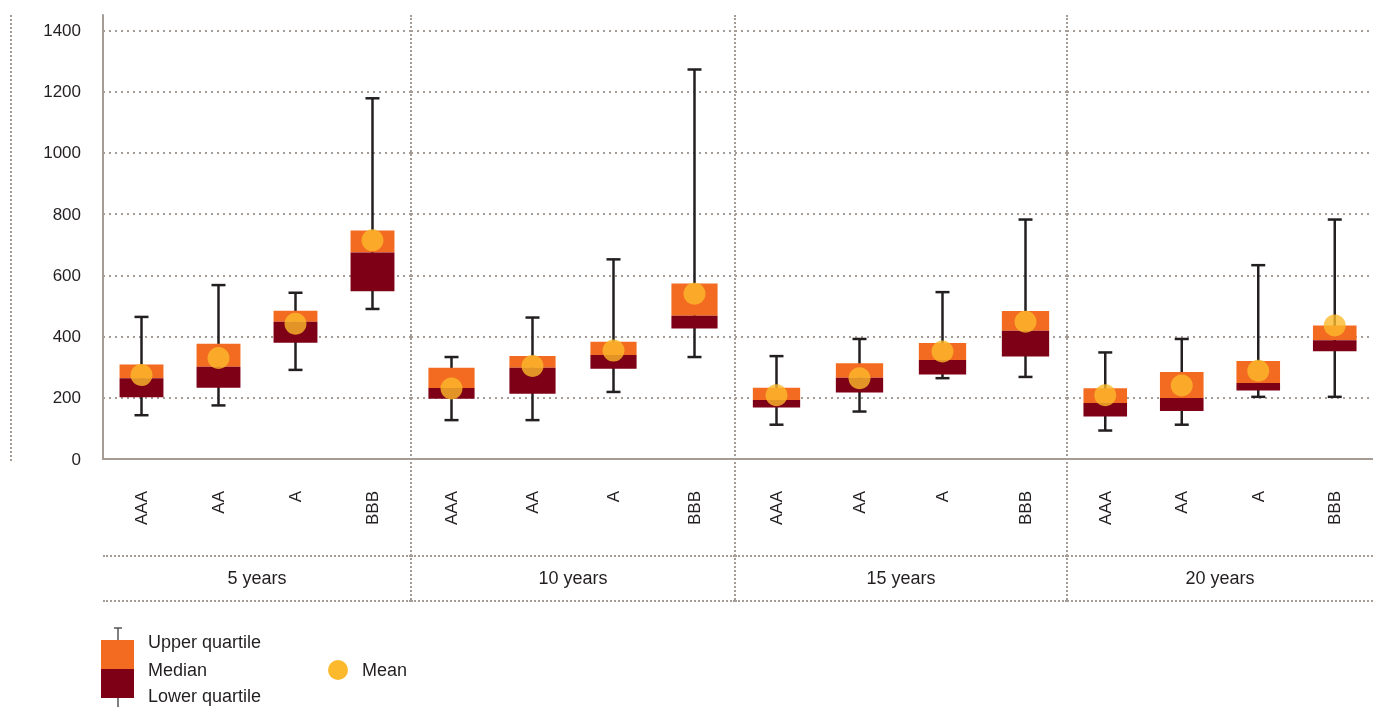 This screenshot has width=1373, height=707. Describe the element at coordinates (205, 642) in the screenshot. I see `text: Upper quartile` at that location.